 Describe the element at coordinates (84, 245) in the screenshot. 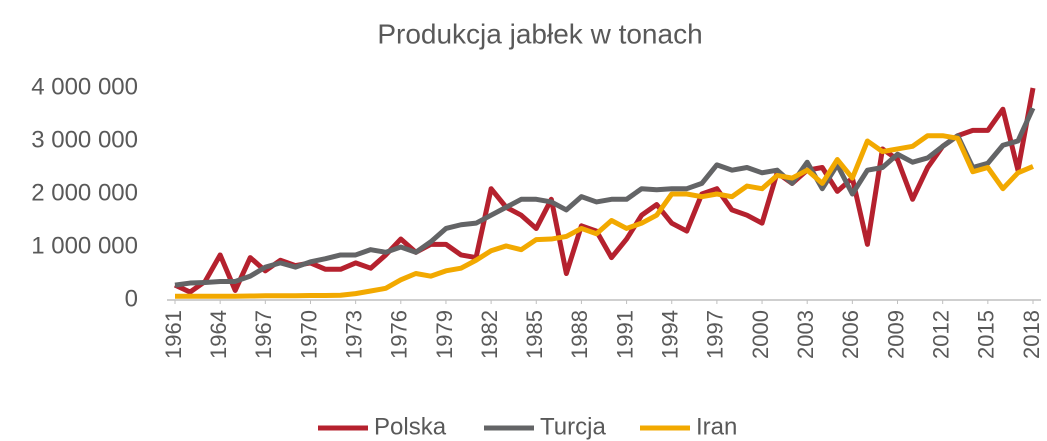

I see `y-tick-label: 1 000 000` at that location.